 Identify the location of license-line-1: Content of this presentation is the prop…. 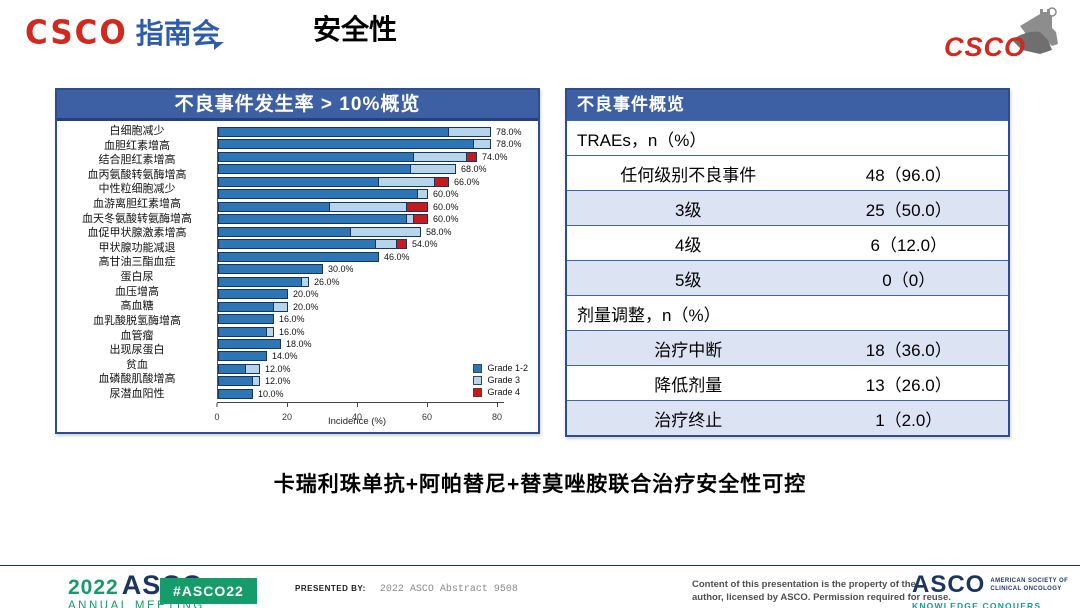
(804, 584).